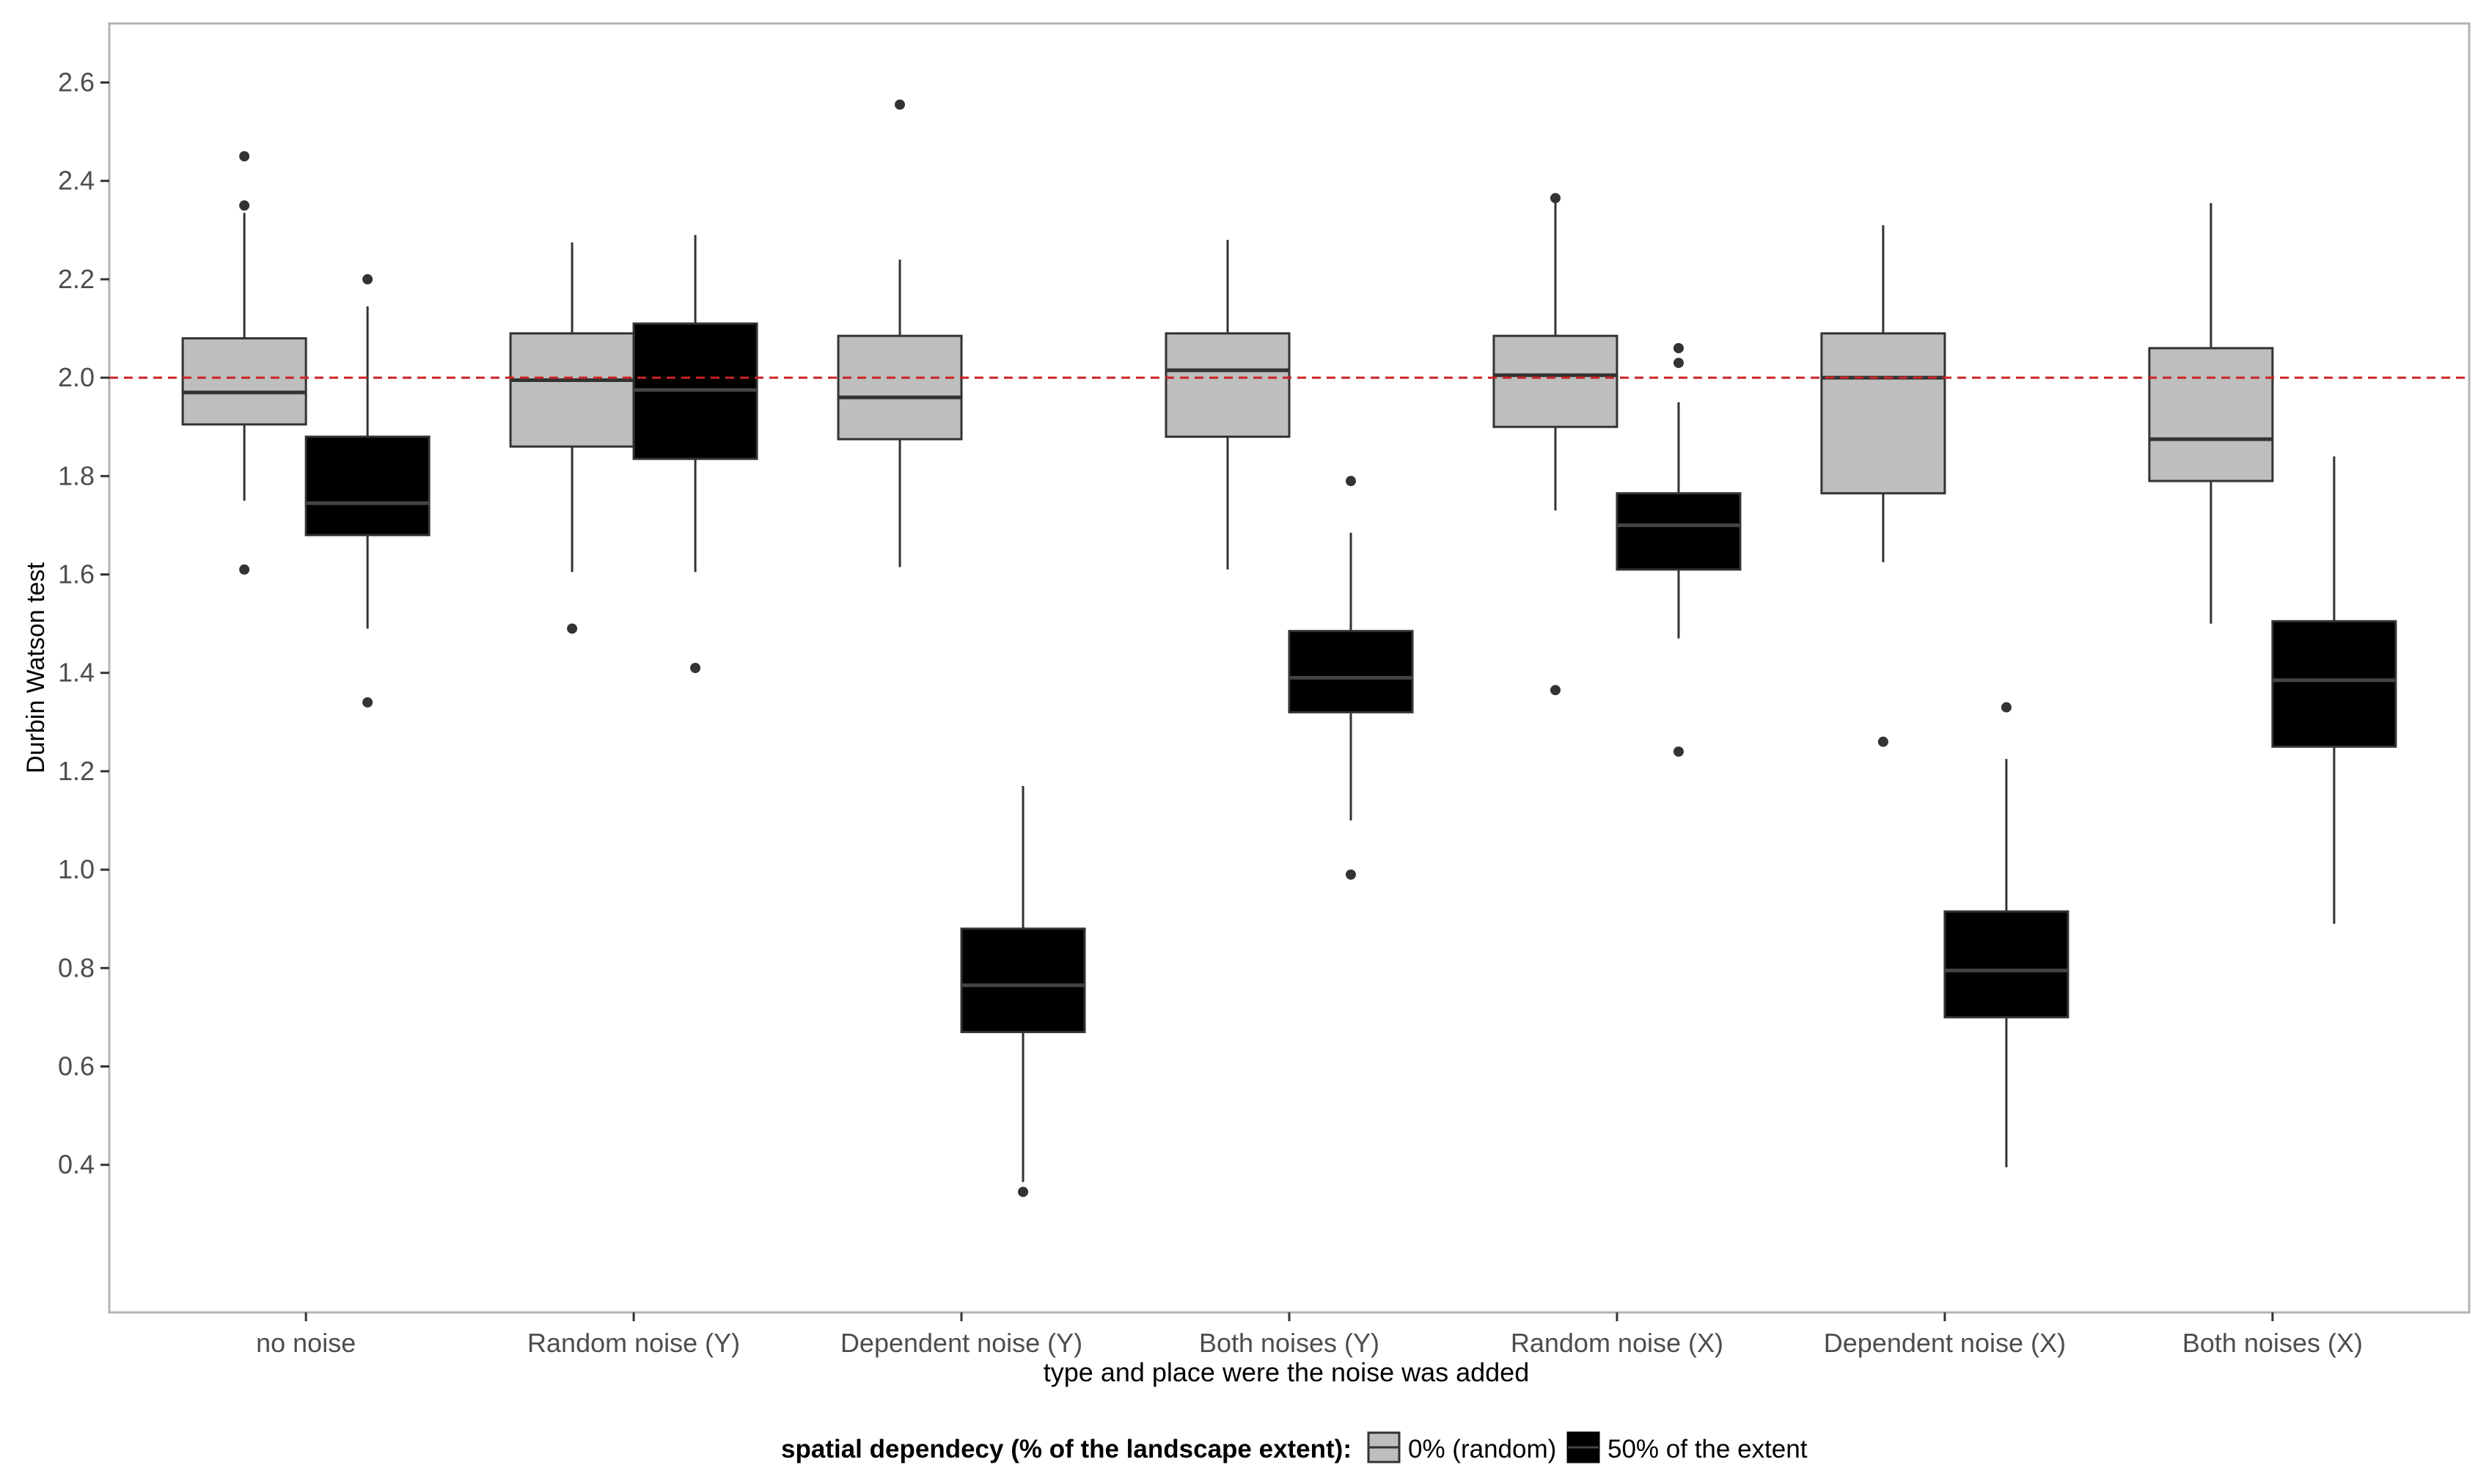 This screenshot has width=2489, height=1484. I want to click on y-axis: 0.4 0.6 0.8 1.0 1.2 1.4 1.6 1.8 2.0 2.2 2.4 2.6, so click(83, 623).